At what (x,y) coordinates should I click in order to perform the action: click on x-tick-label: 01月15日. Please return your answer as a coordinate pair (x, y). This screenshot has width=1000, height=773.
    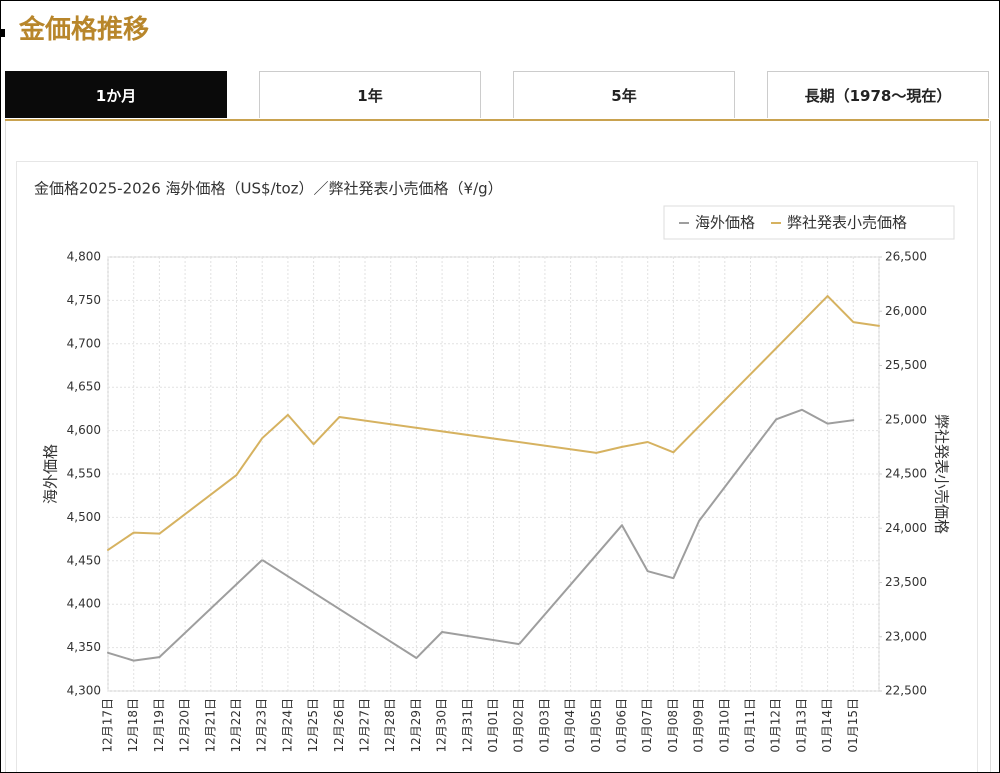
    Looking at the image, I should click on (853, 725).